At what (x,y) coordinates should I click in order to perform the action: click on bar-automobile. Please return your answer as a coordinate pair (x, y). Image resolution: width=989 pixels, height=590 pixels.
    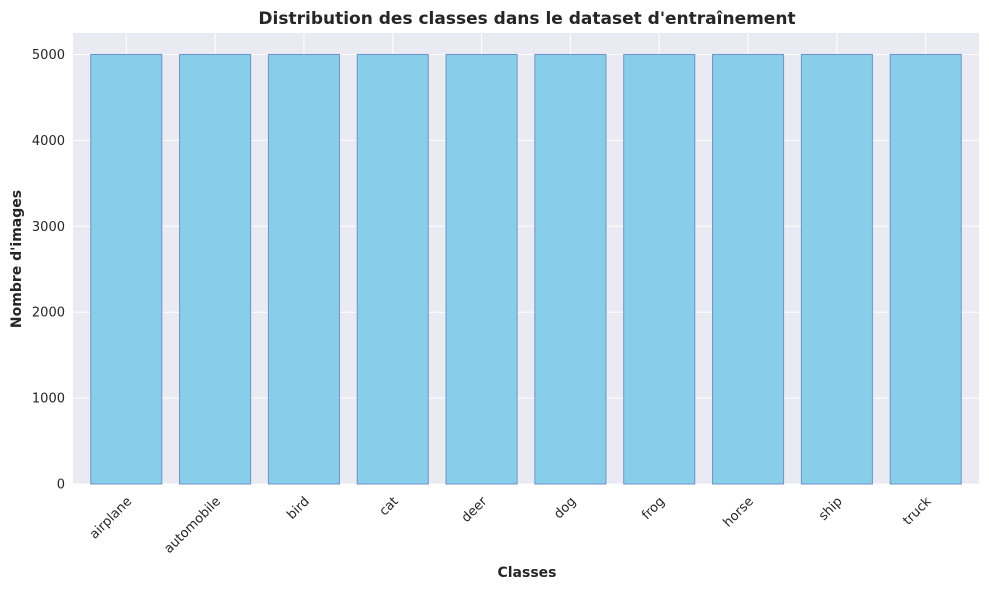
    Looking at the image, I should click on (215, 269).